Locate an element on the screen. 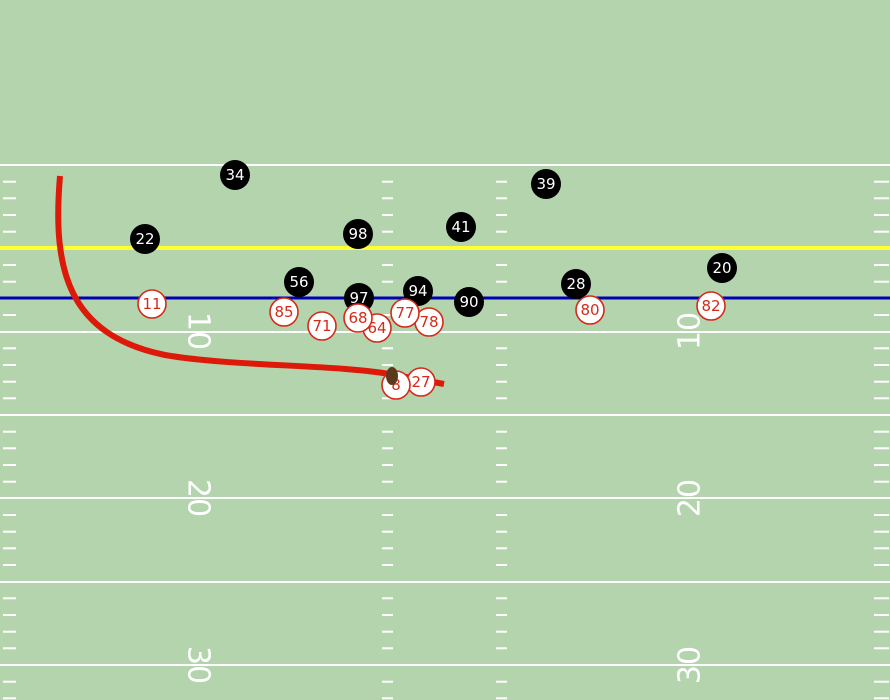  yard-number-20-left: 20 is located at coordinates (198, 498).